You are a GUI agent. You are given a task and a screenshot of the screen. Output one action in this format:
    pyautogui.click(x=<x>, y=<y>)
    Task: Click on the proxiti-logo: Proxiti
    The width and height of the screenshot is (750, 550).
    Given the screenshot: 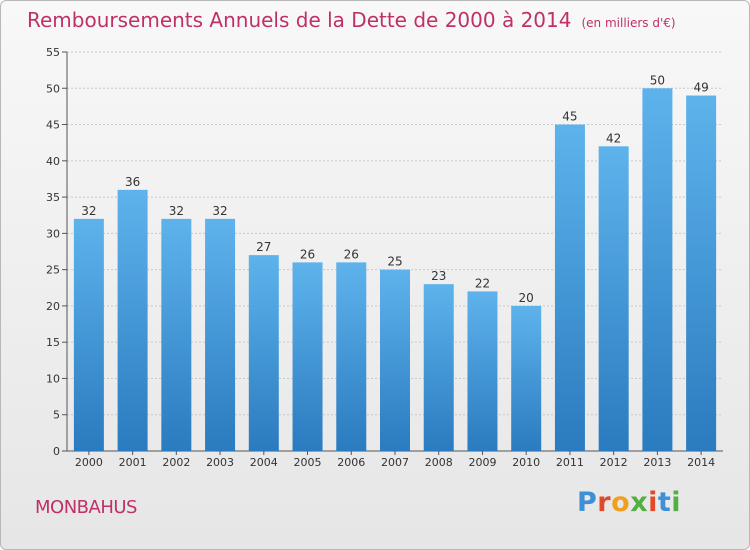 What is the action you would take?
    pyautogui.click(x=629, y=502)
    